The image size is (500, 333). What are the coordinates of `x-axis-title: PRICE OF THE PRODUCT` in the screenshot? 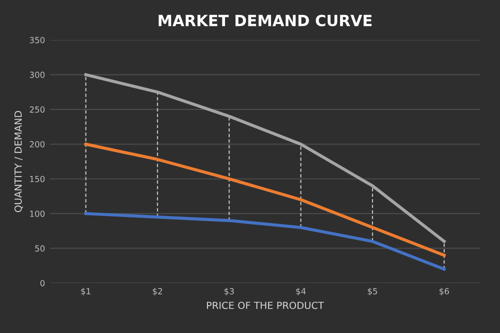 It's located at (265, 306).